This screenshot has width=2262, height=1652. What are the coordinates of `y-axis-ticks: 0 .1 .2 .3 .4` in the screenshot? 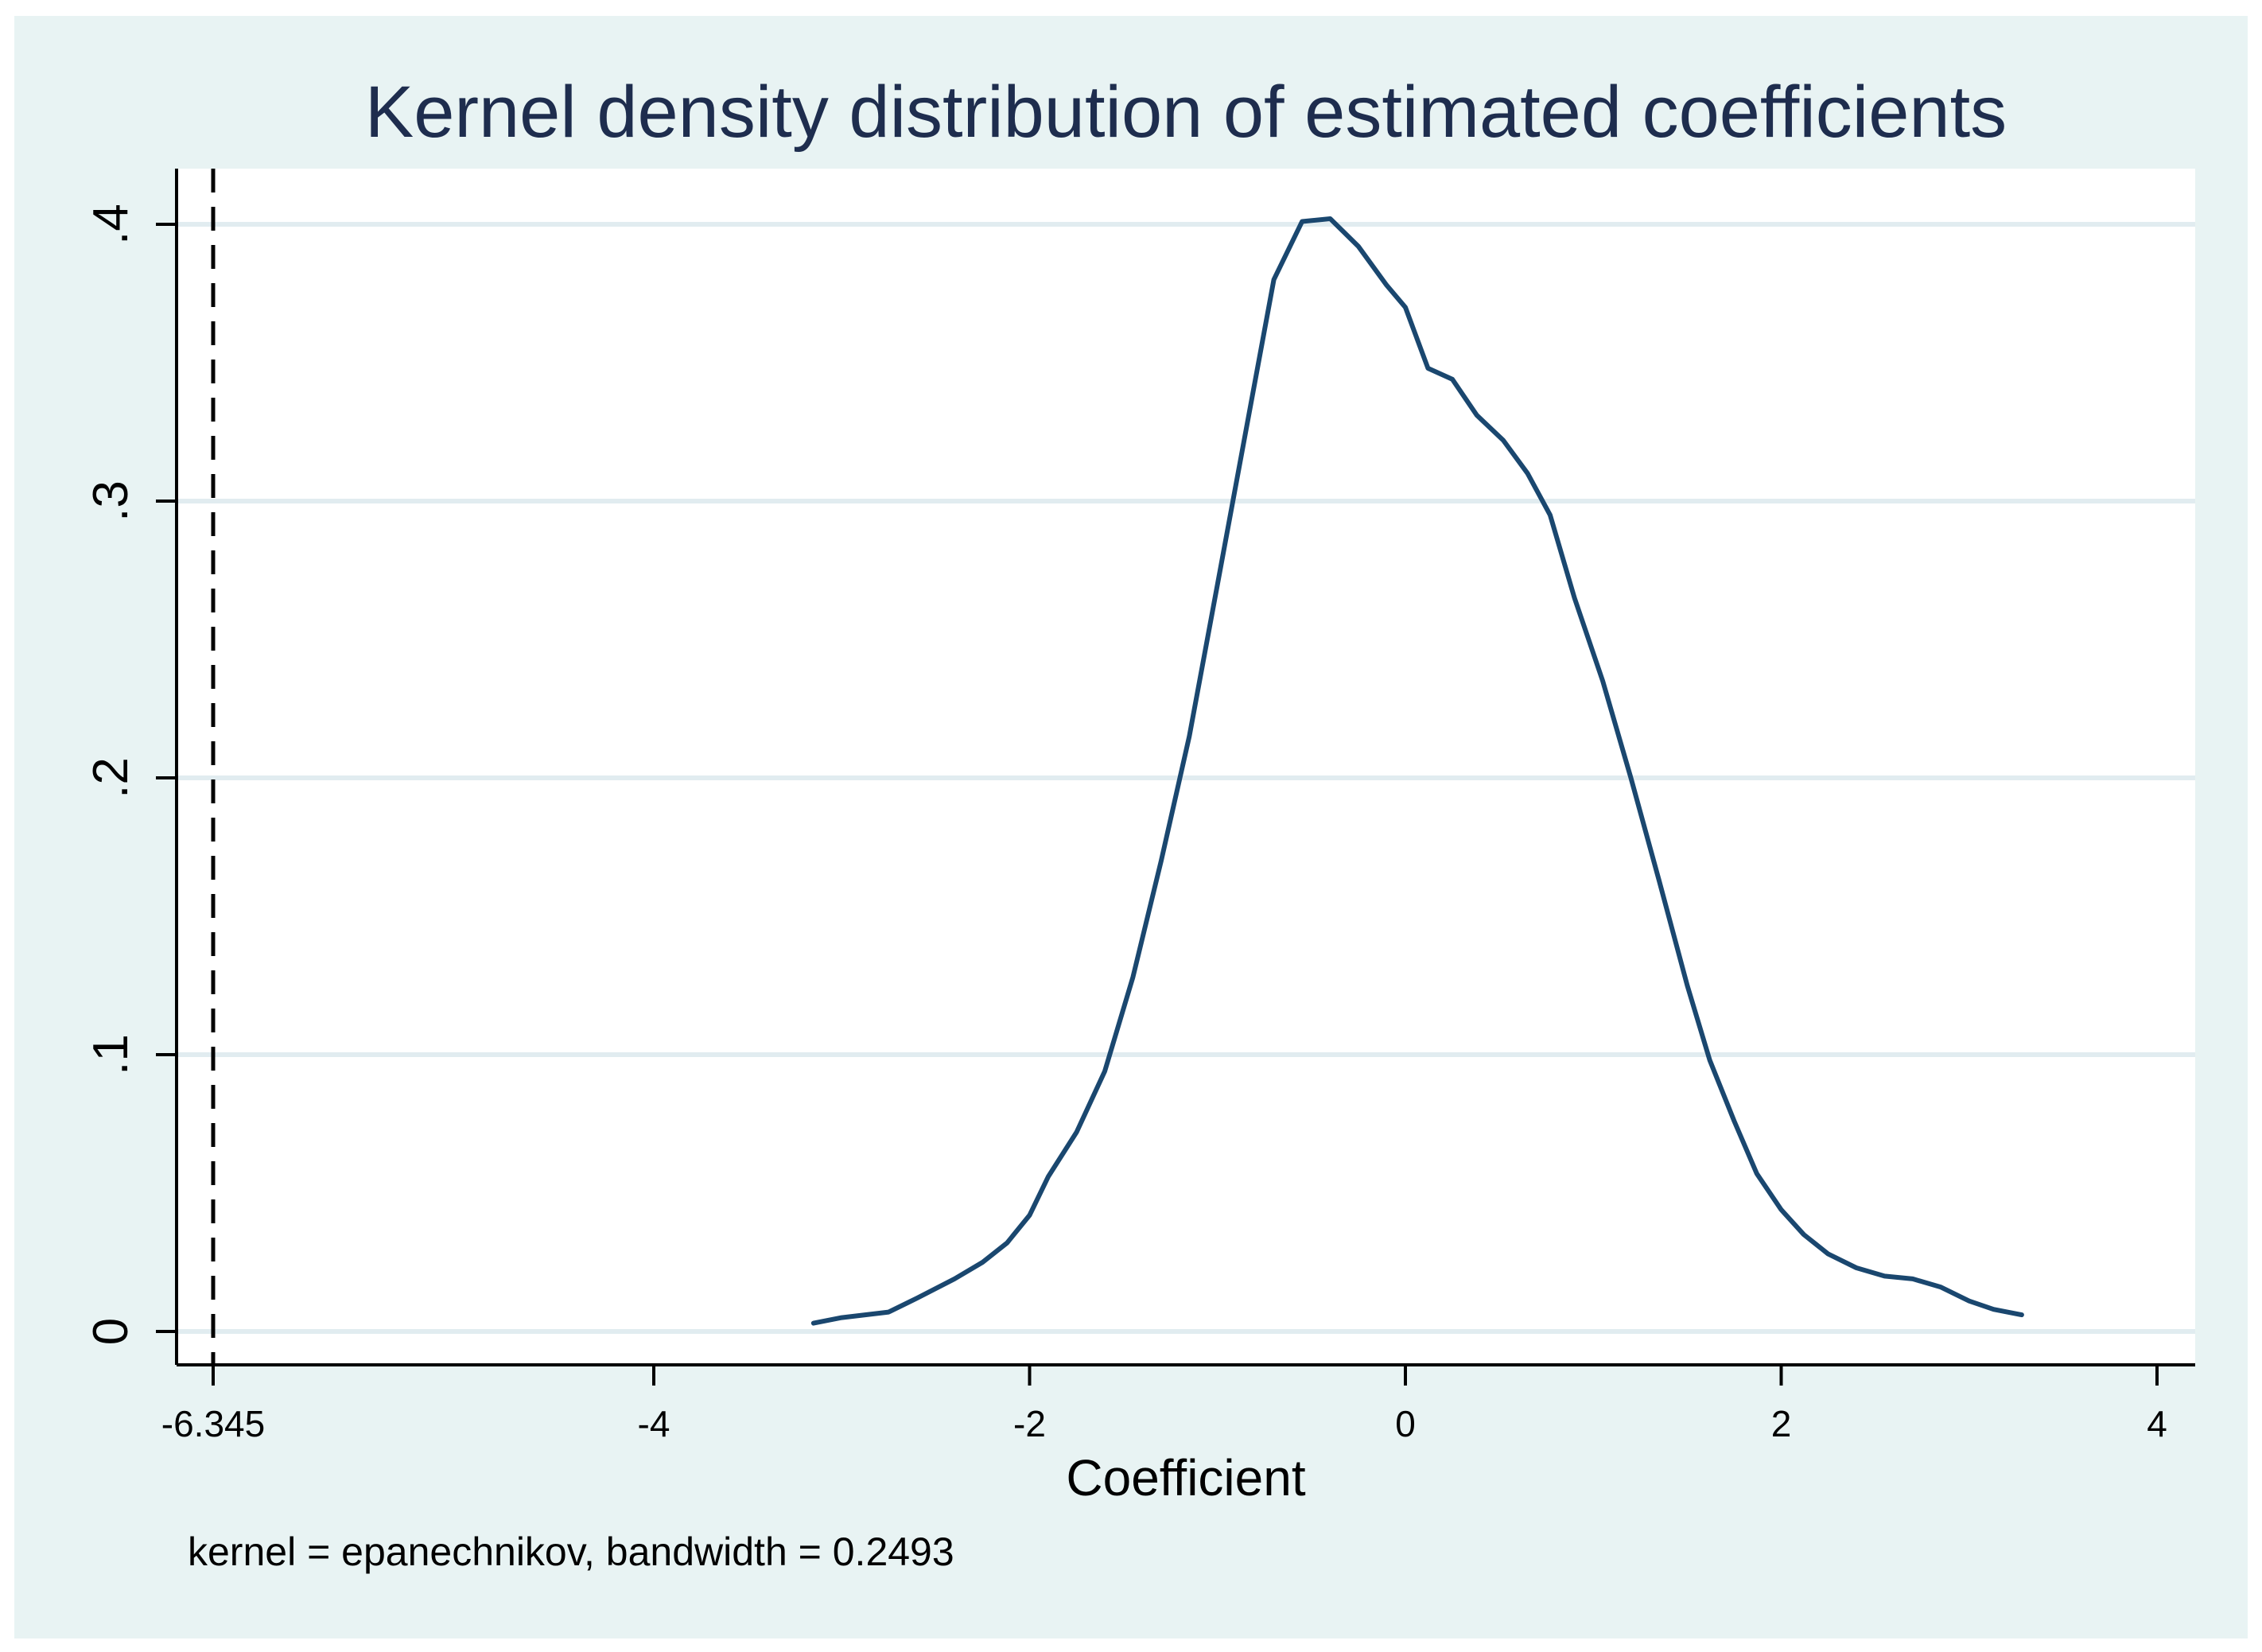 It's located at (130, 774).